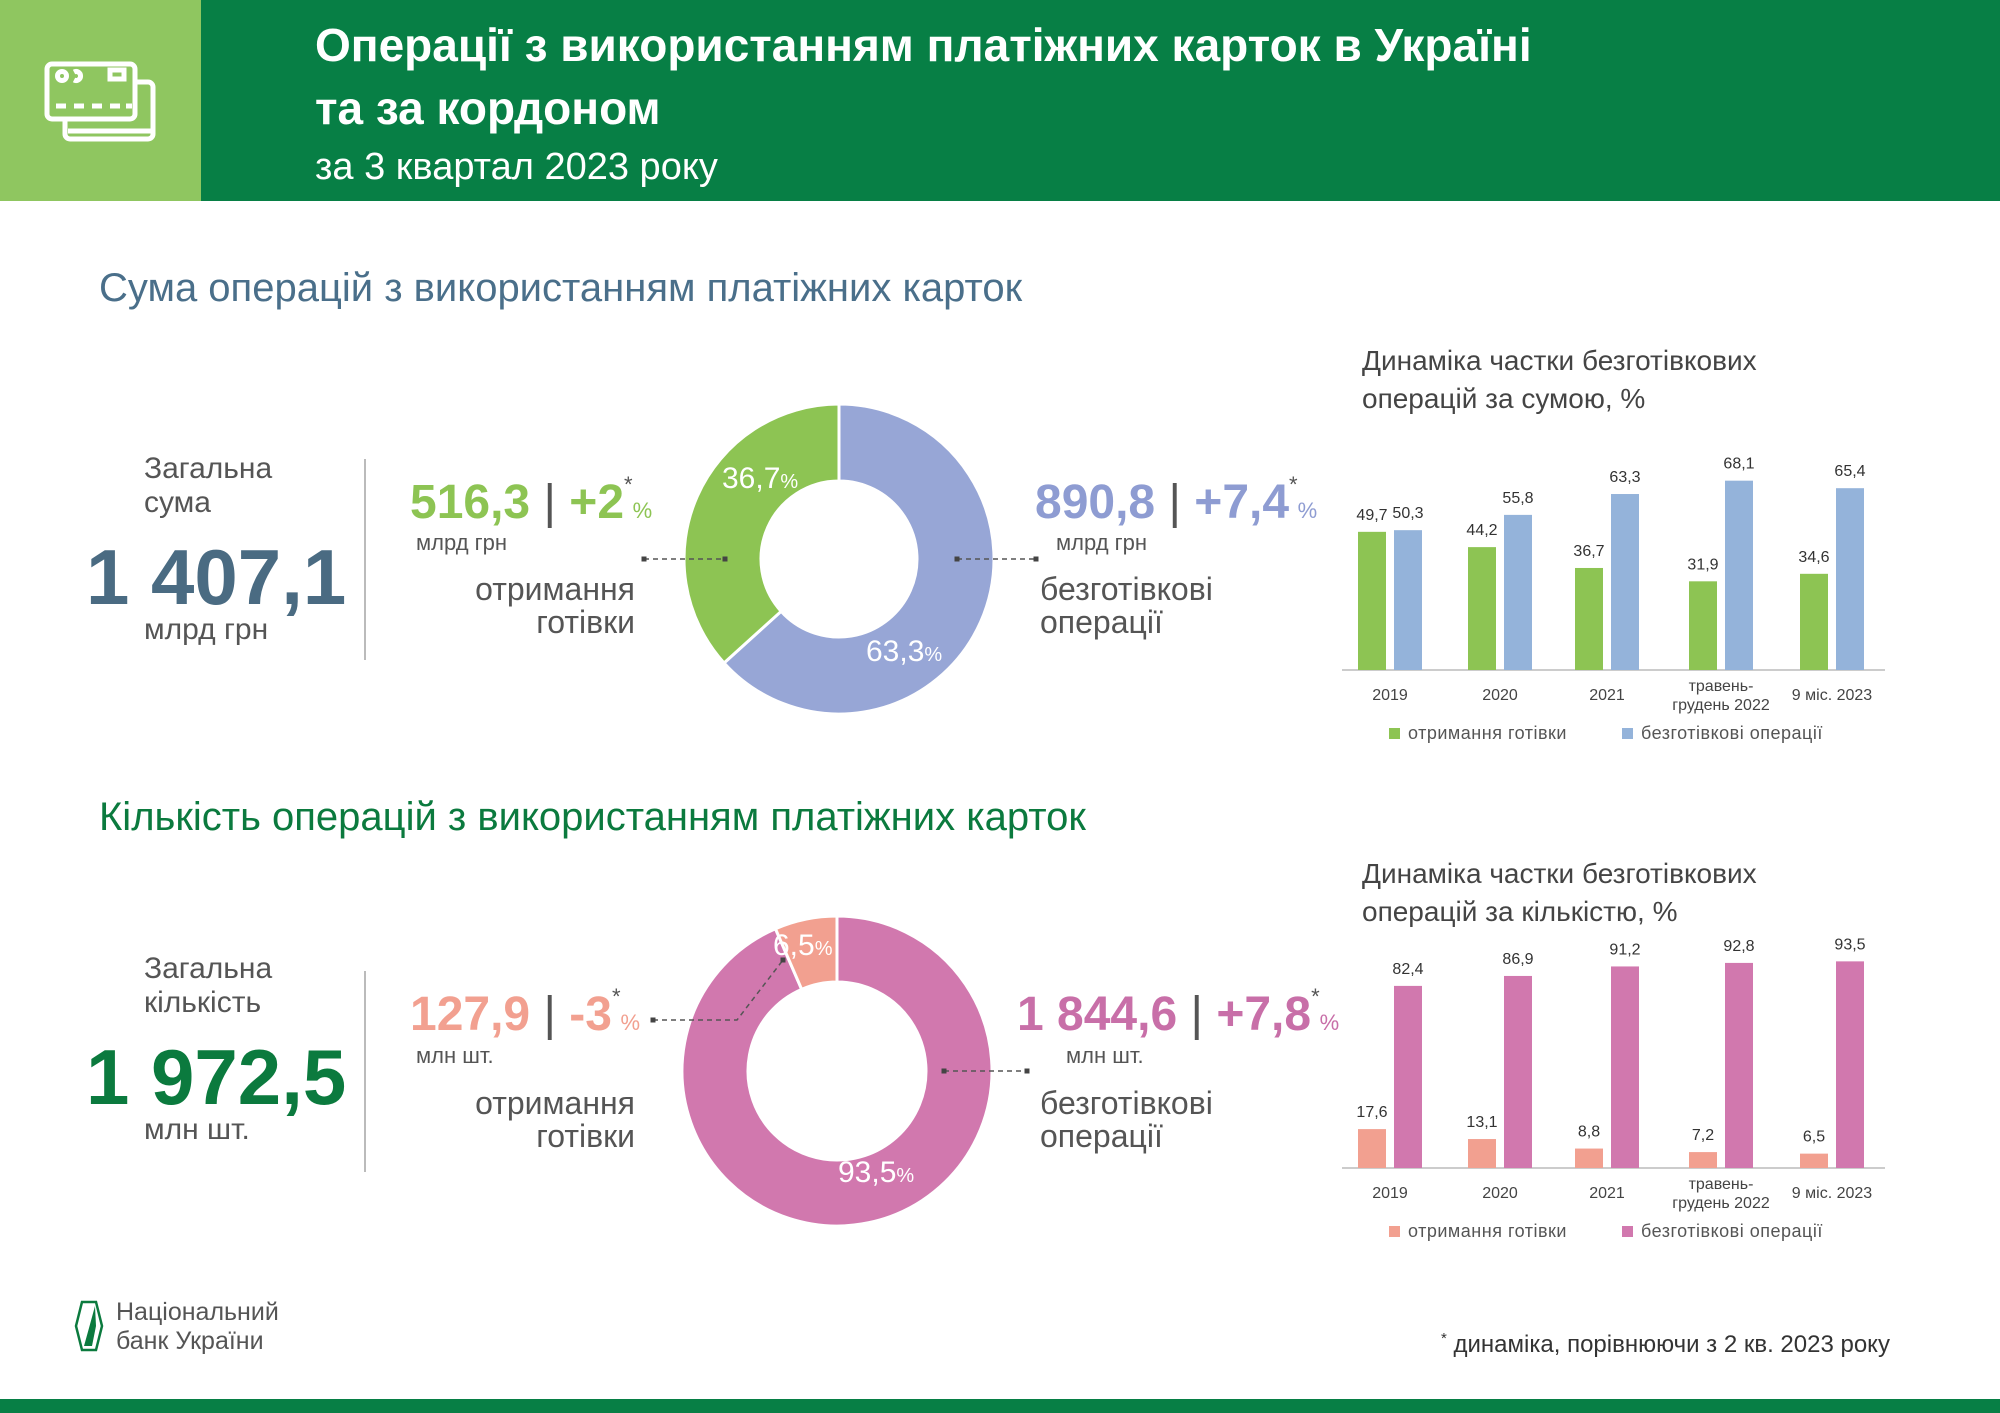 Image resolution: width=2000 pixels, height=1413 pixels. I want to click on total-count-label-1: Загальна, so click(208, 968).